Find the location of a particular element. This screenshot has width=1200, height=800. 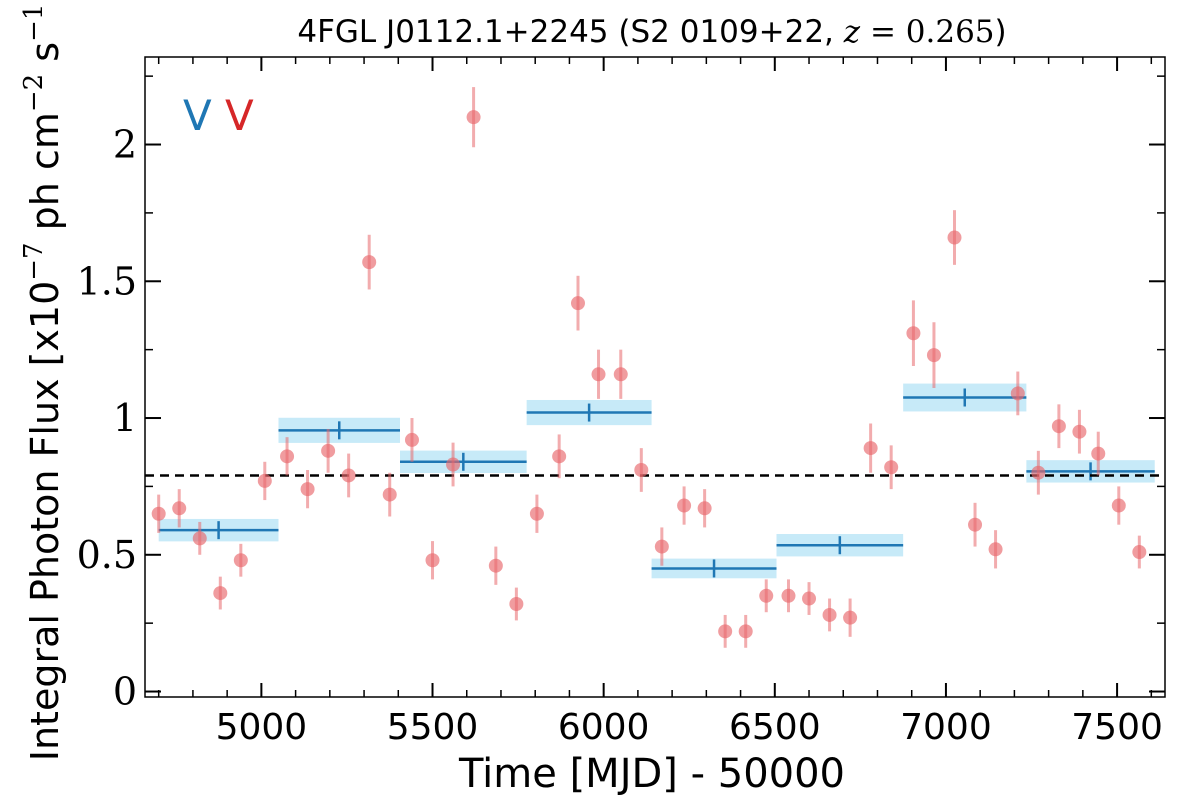

y-tick-label: 0.5 is located at coordinates (107, 555).